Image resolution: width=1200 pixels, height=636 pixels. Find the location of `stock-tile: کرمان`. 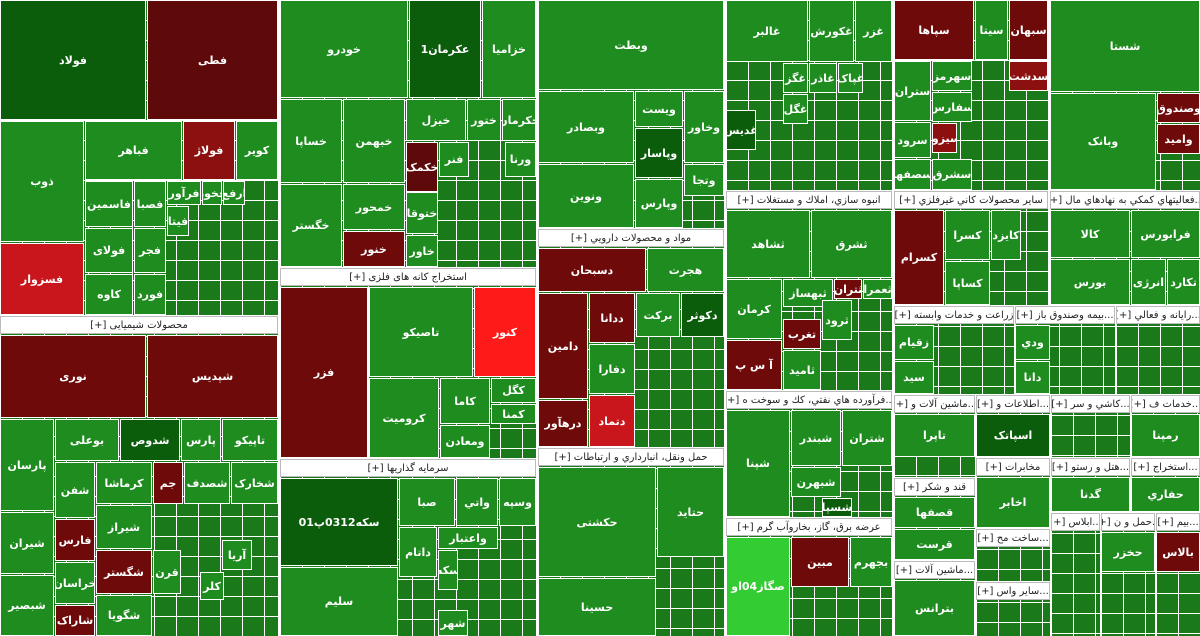

stock-tile: کرمان is located at coordinates (754, 309).